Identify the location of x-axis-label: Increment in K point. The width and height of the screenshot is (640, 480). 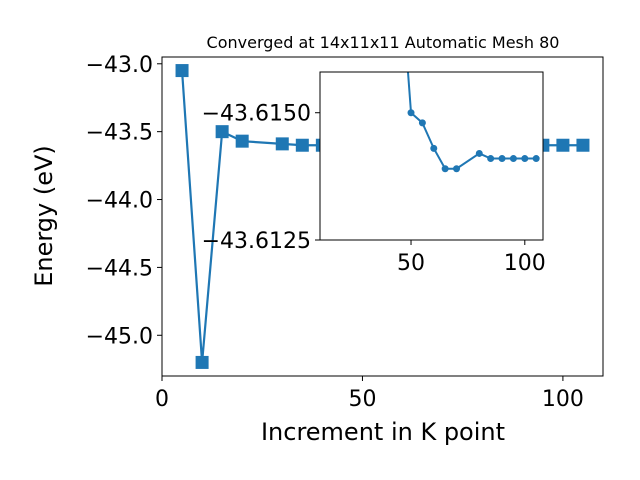
(383, 432).